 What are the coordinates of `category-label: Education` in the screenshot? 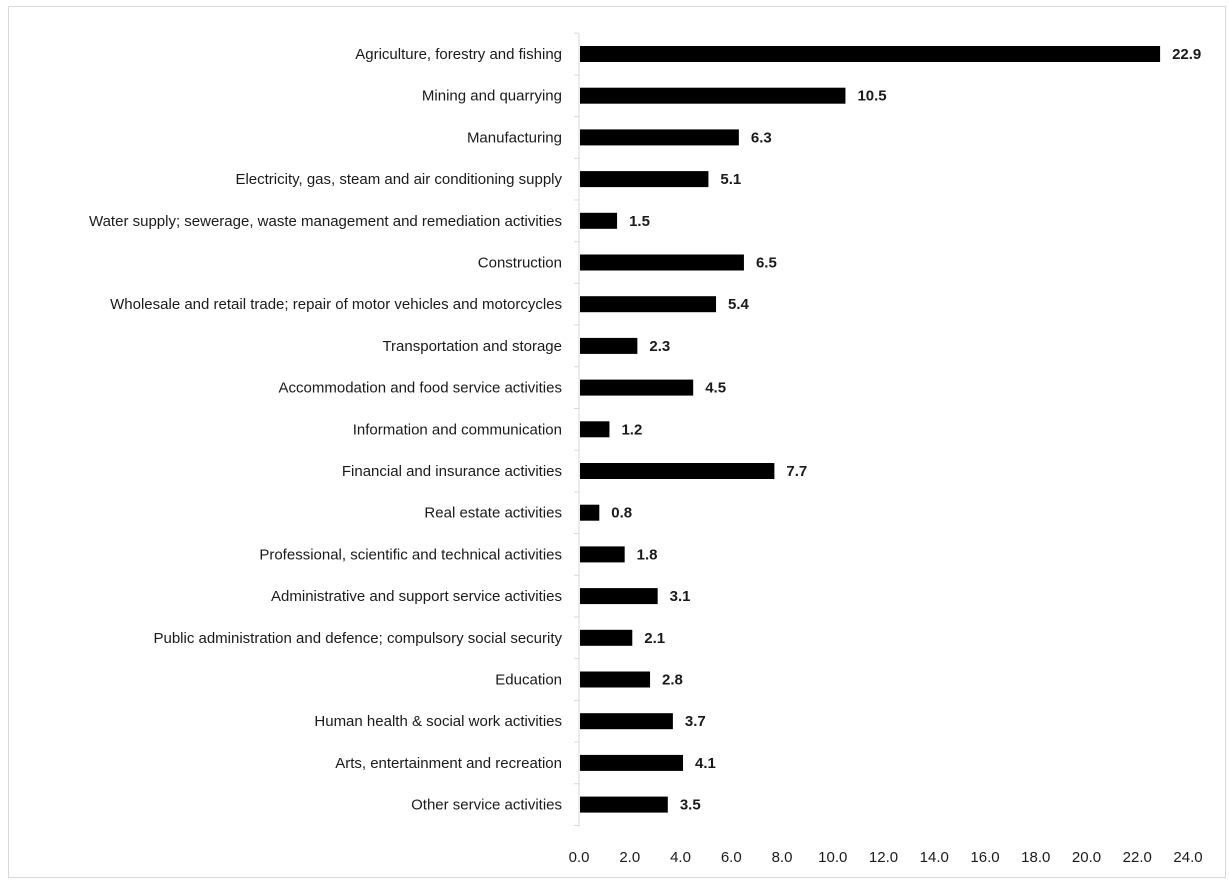 It's located at (528, 680).